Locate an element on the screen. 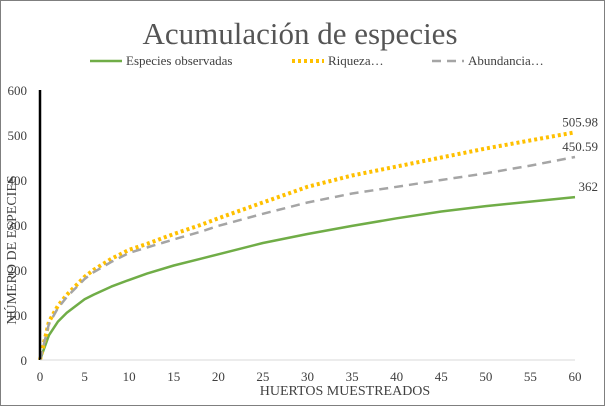  y-tick-label: 400 is located at coordinates (18, 180).